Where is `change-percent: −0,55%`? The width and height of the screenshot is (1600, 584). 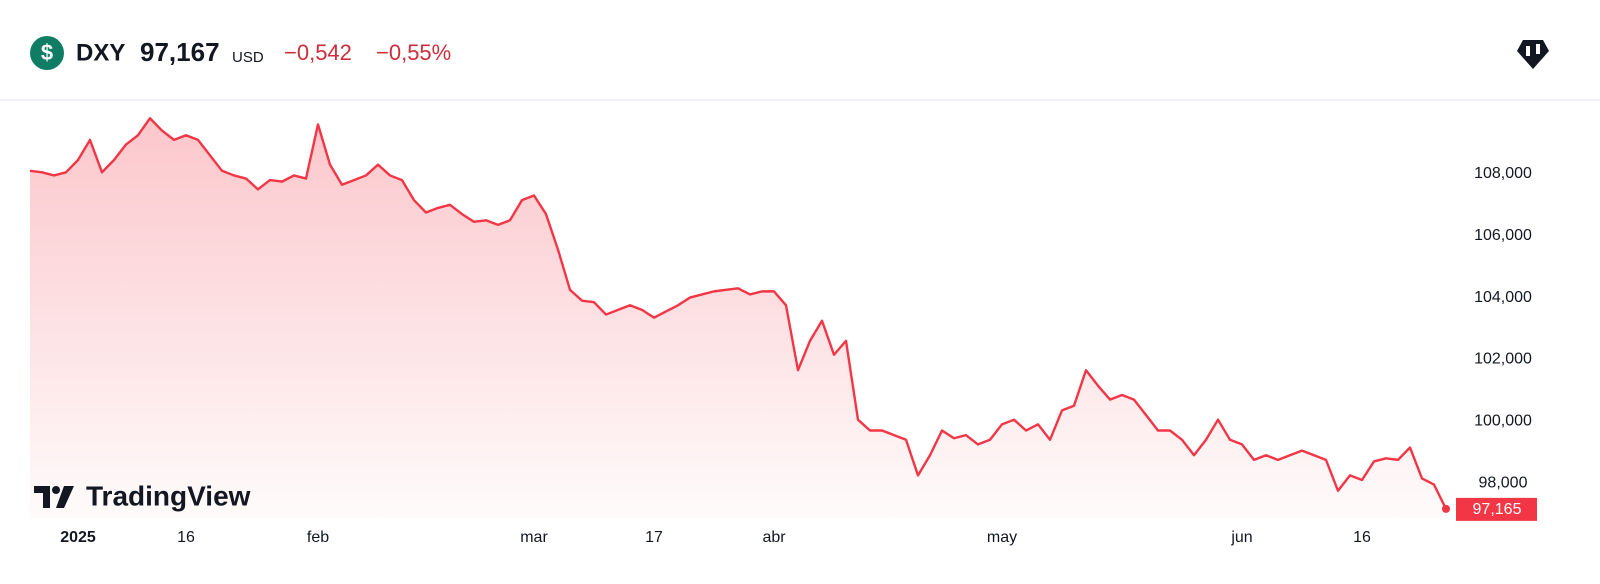 change-percent: −0,55% is located at coordinates (413, 52).